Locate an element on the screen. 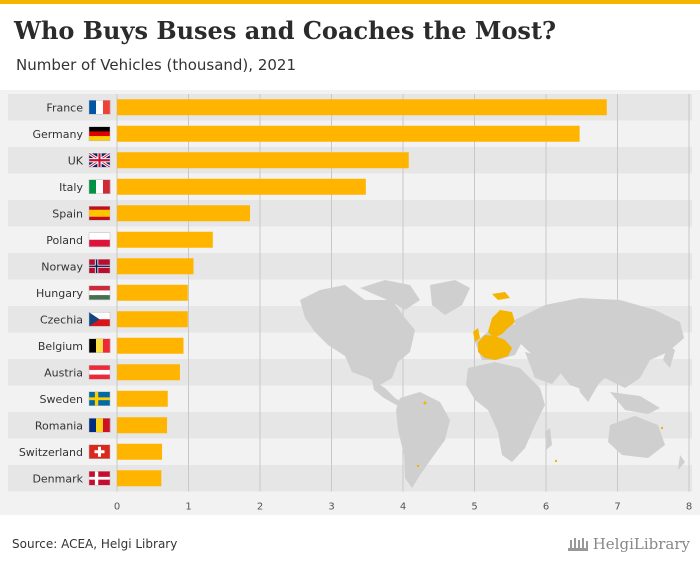 This screenshot has height=568, width=700. flag-sweden-icon is located at coordinates (99, 398).